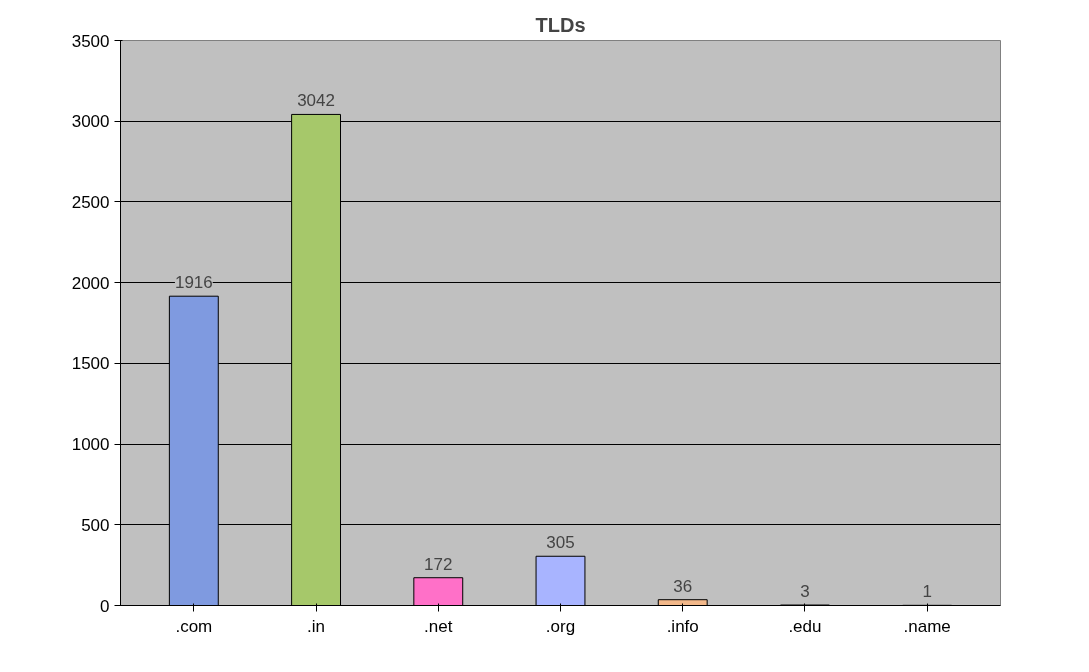 This screenshot has height=672, width=1089. Describe the element at coordinates (805, 626) in the screenshot. I see `x-tick-label: .edu` at that location.